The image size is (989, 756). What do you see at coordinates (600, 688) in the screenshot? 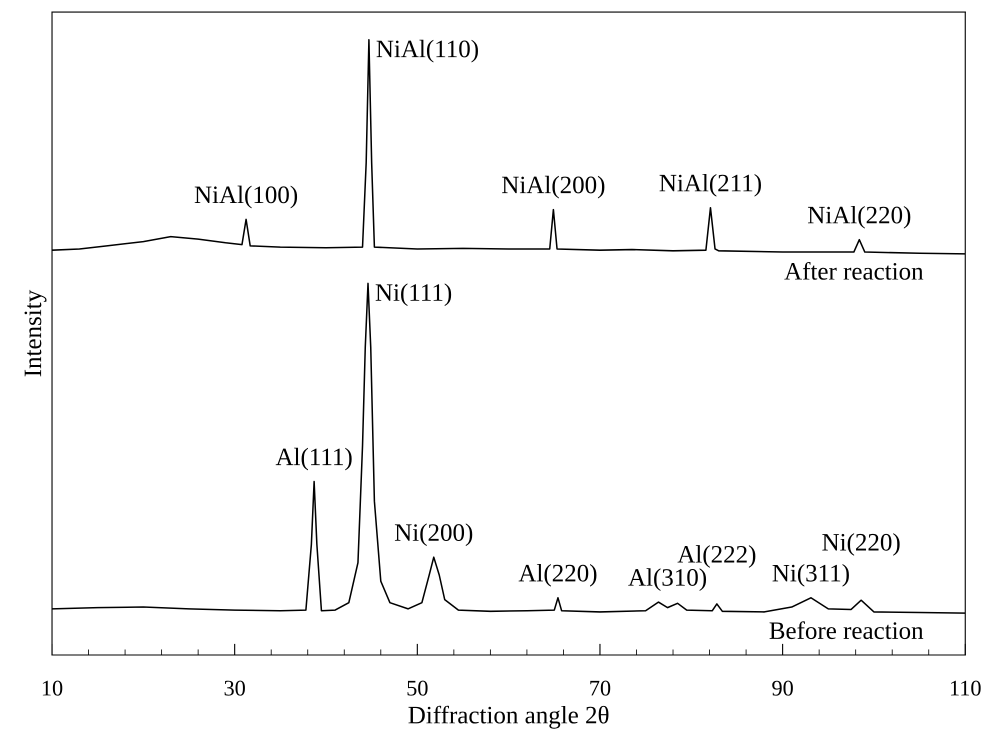
I see `x-tick-label: 70` at bounding box center [600, 688].